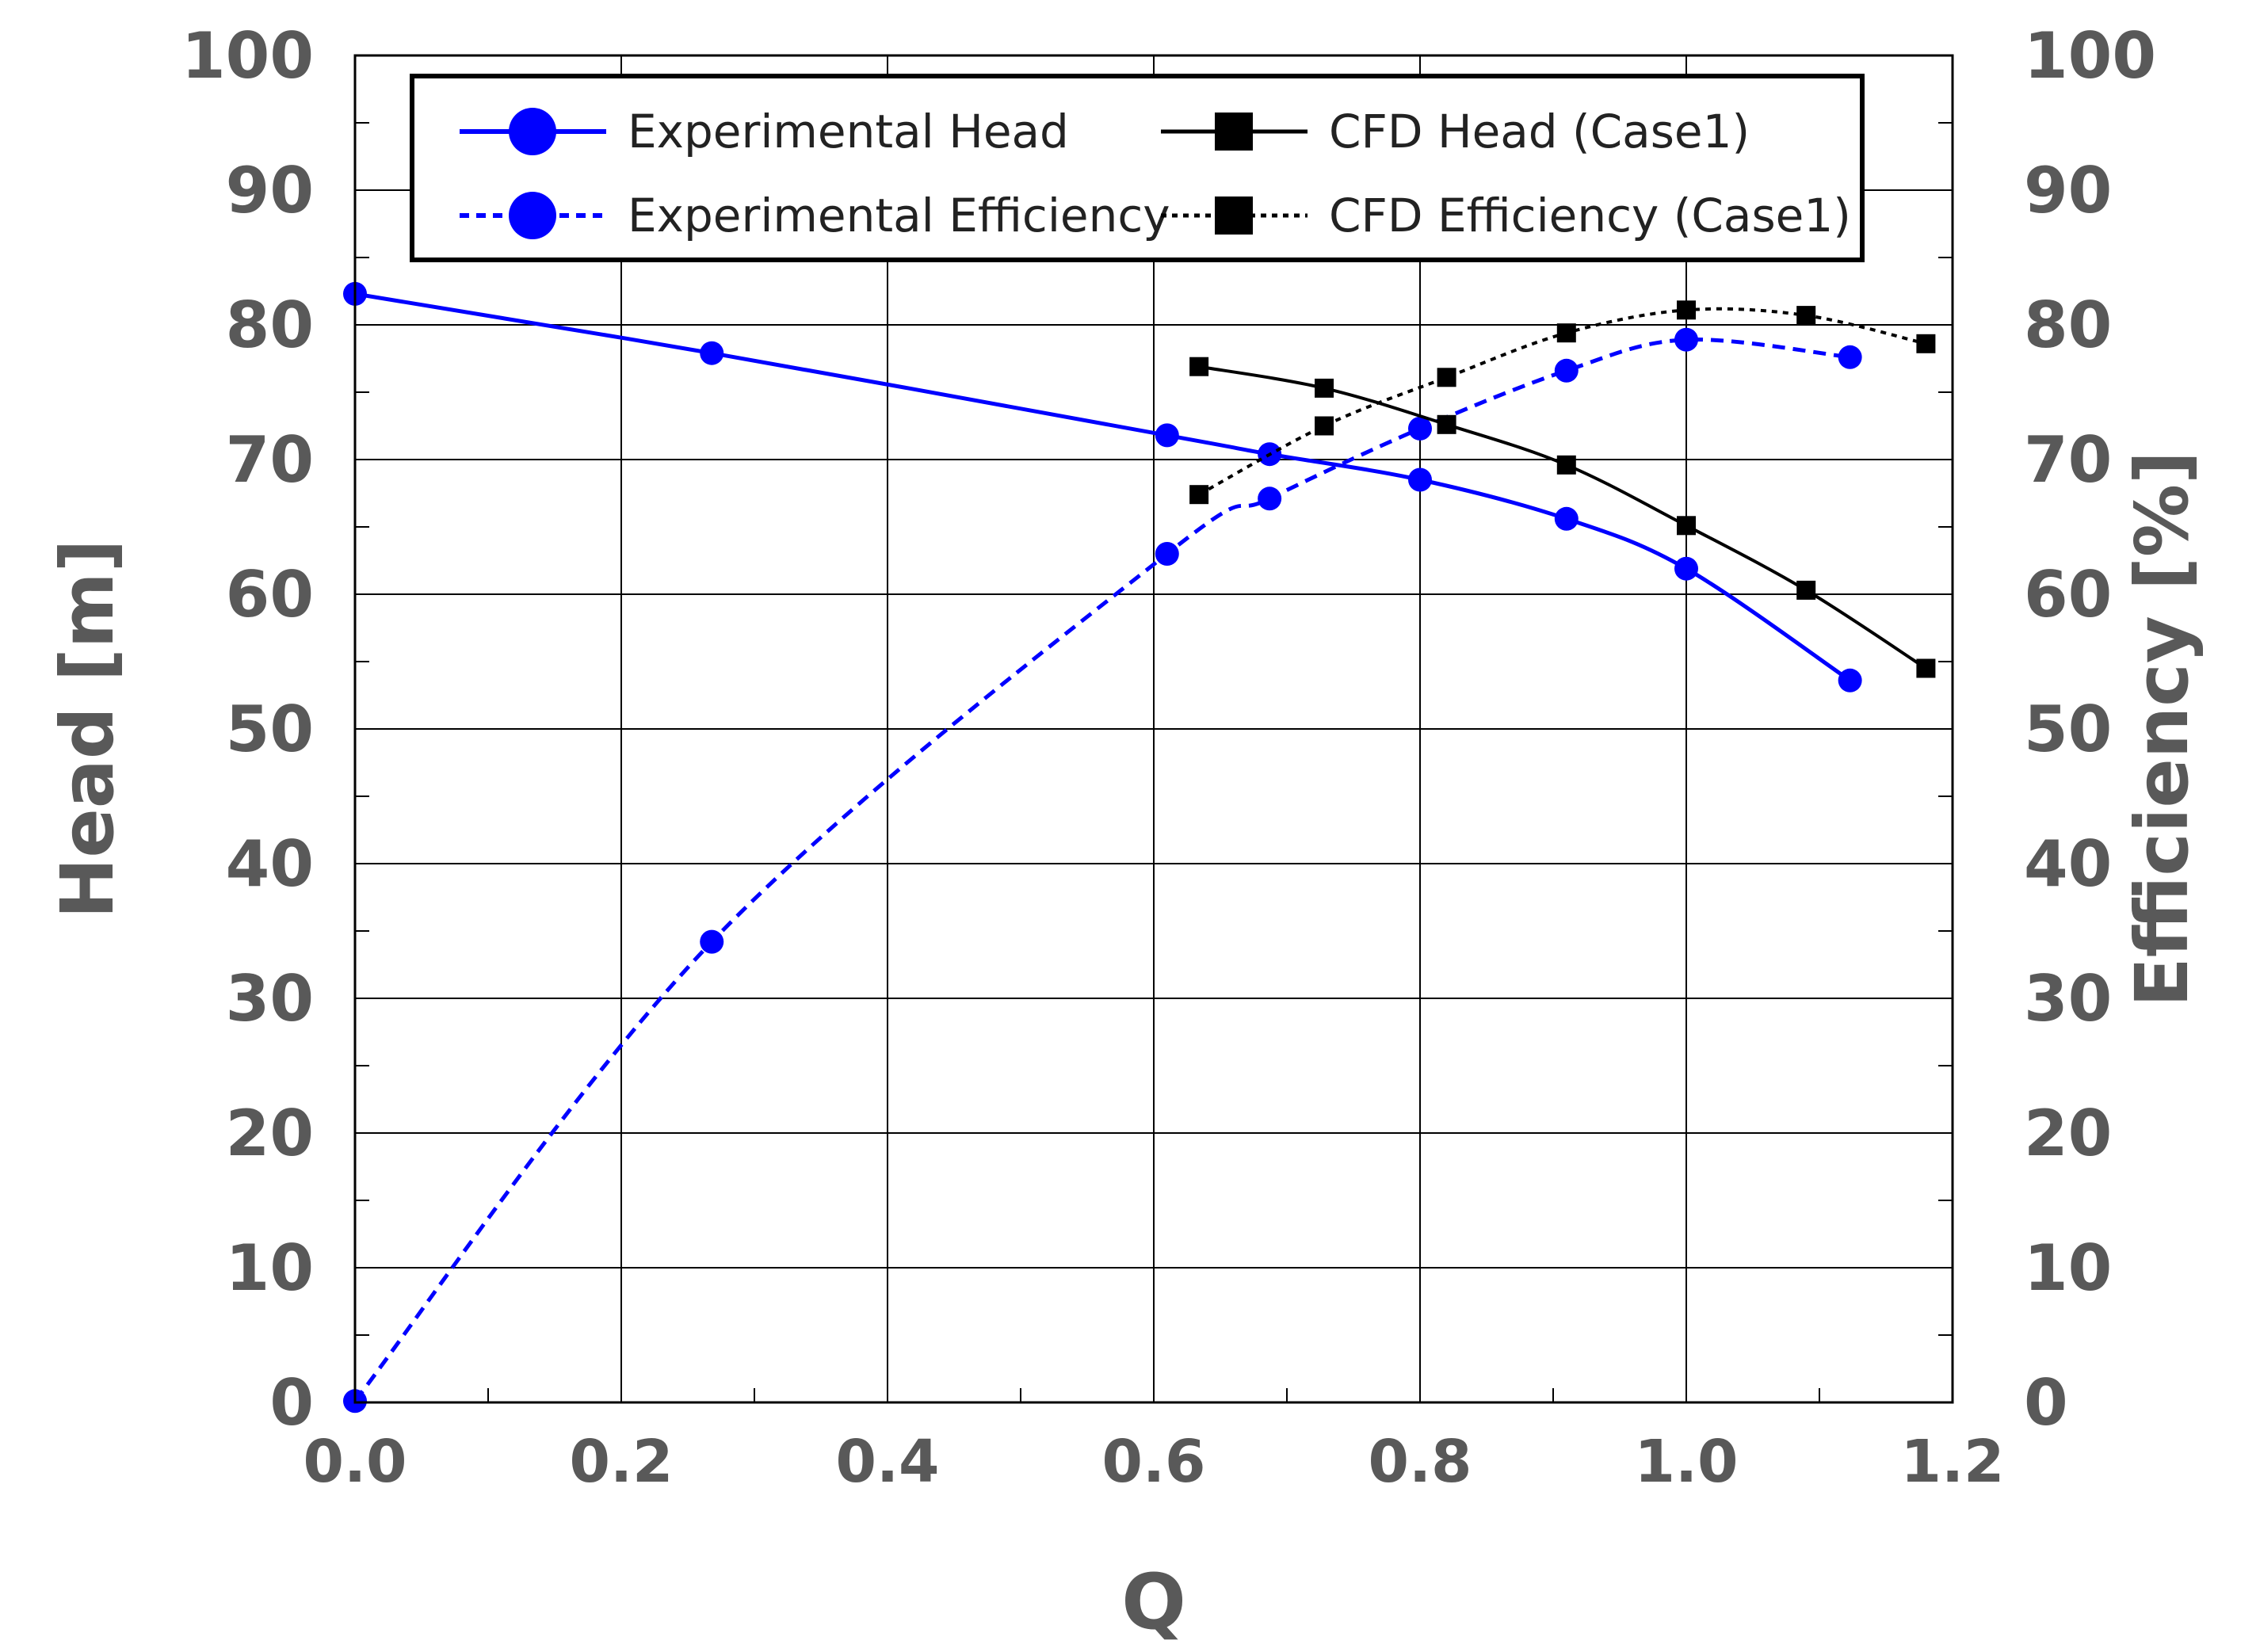 The height and width of the screenshot is (1652, 2260). Describe the element at coordinates (248, 56) in the screenshot. I see `y-left-tick-label: 100` at that location.